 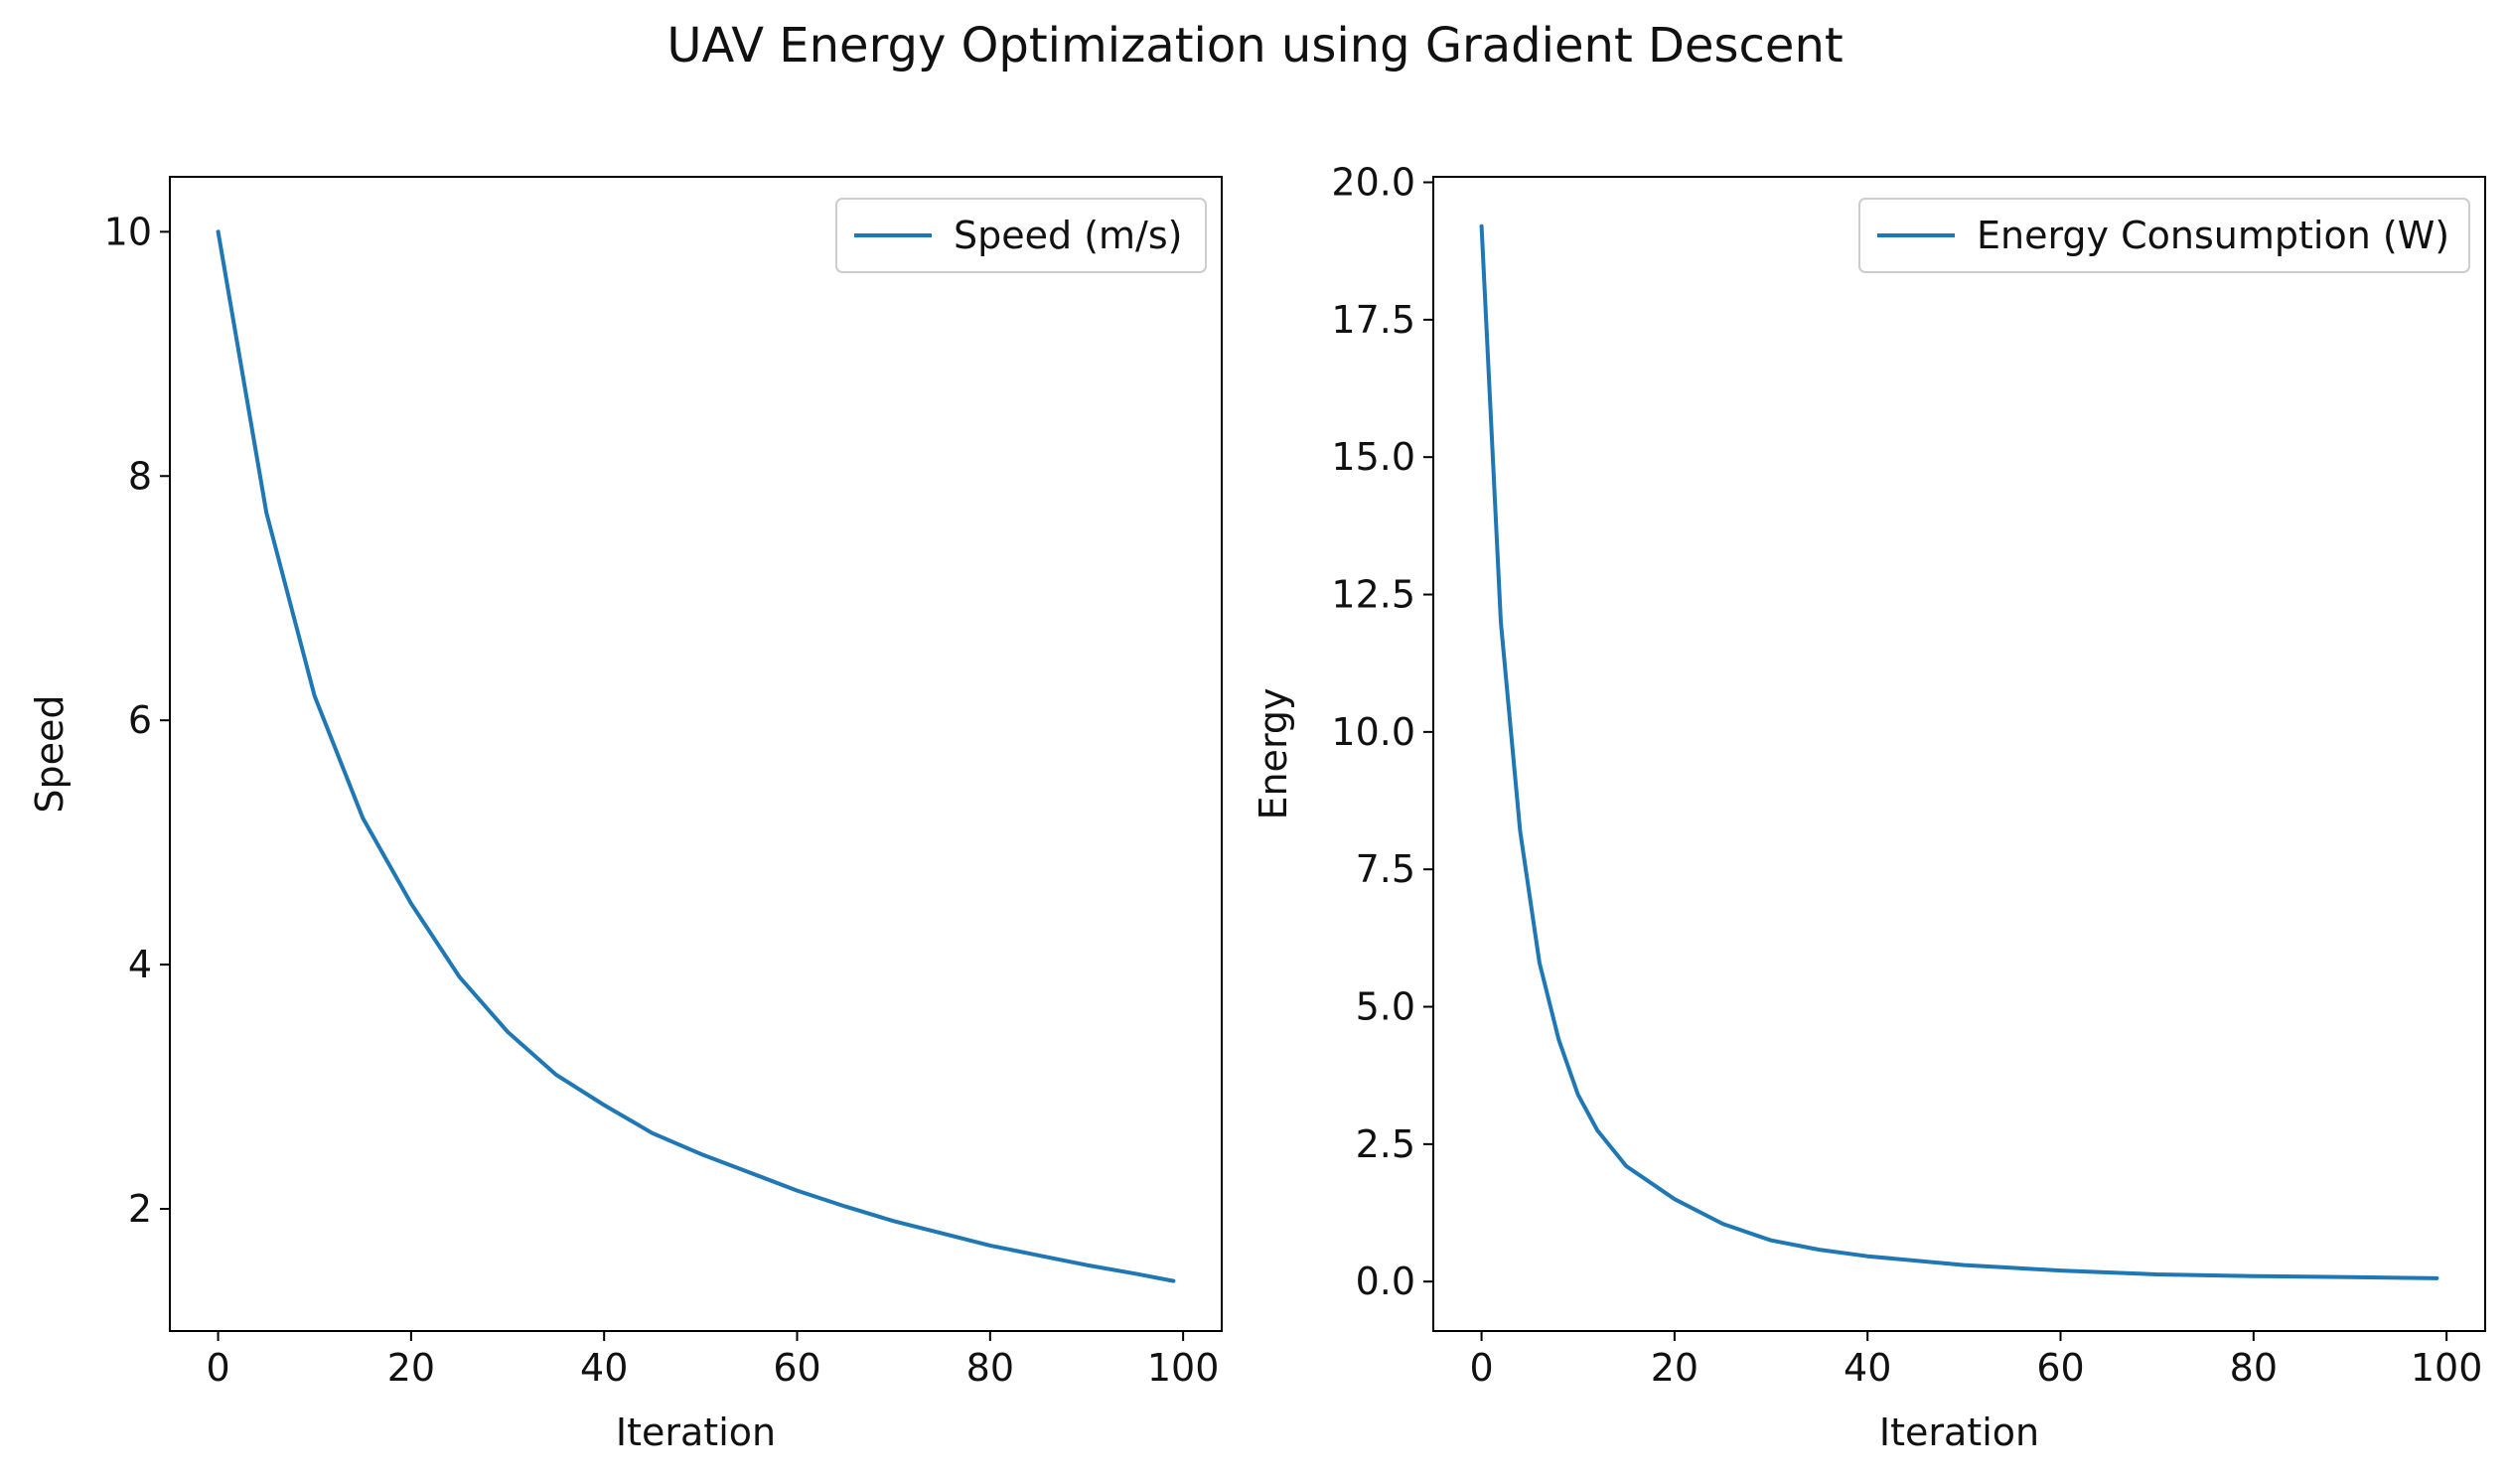 What do you see at coordinates (1385, 1144) in the screenshot?
I see `y-tick-label: 2.5` at bounding box center [1385, 1144].